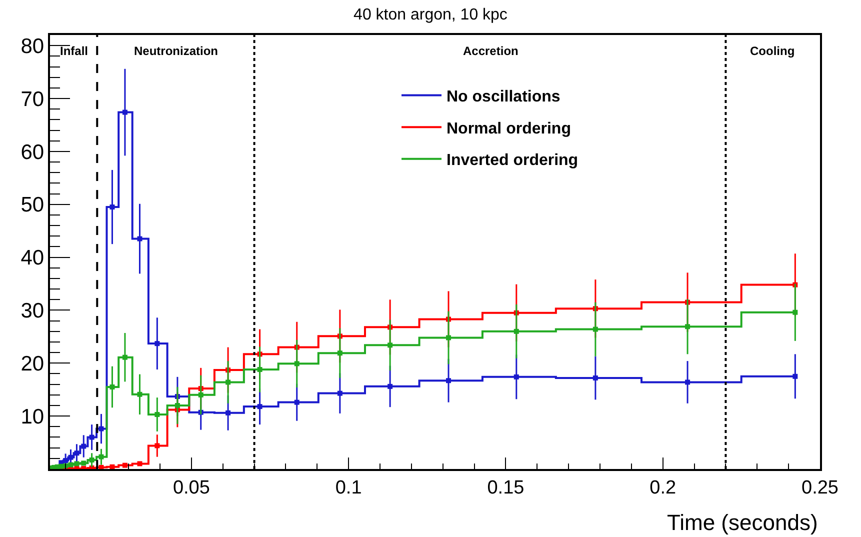 Image resolution: width=861 pixels, height=537 pixels. What do you see at coordinates (32, 152) in the screenshot?
I see `y-tick-label: 60` at bounding box center [32, 152].